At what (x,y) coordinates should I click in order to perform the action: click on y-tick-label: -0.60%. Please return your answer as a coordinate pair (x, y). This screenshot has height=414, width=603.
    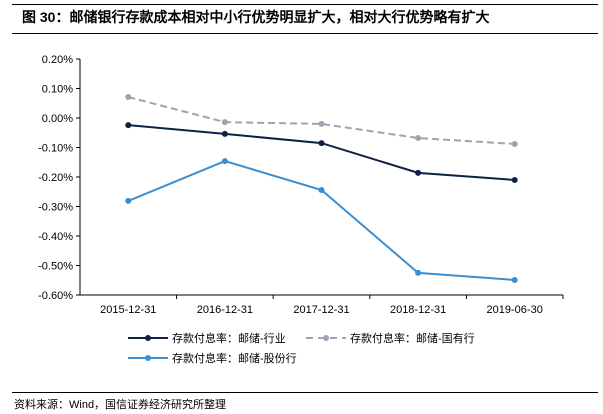
    Looking at the image, I should click on (55, 296).